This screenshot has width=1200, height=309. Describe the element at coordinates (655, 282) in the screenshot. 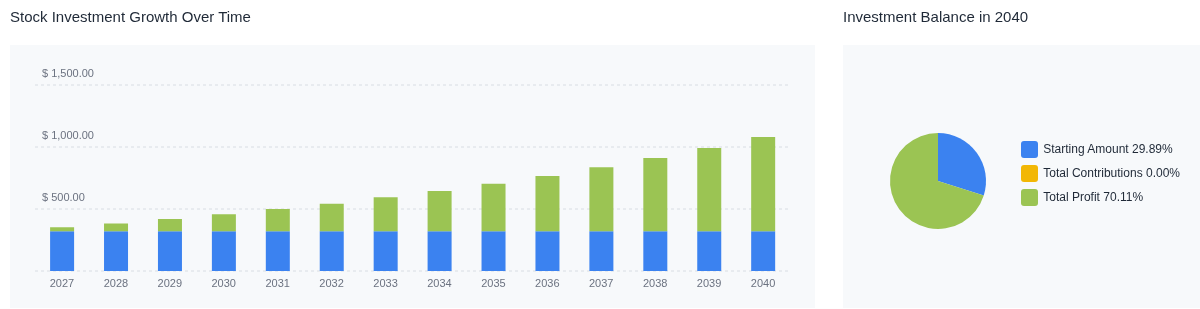

I see `x-tick-label: 2038` at that location.